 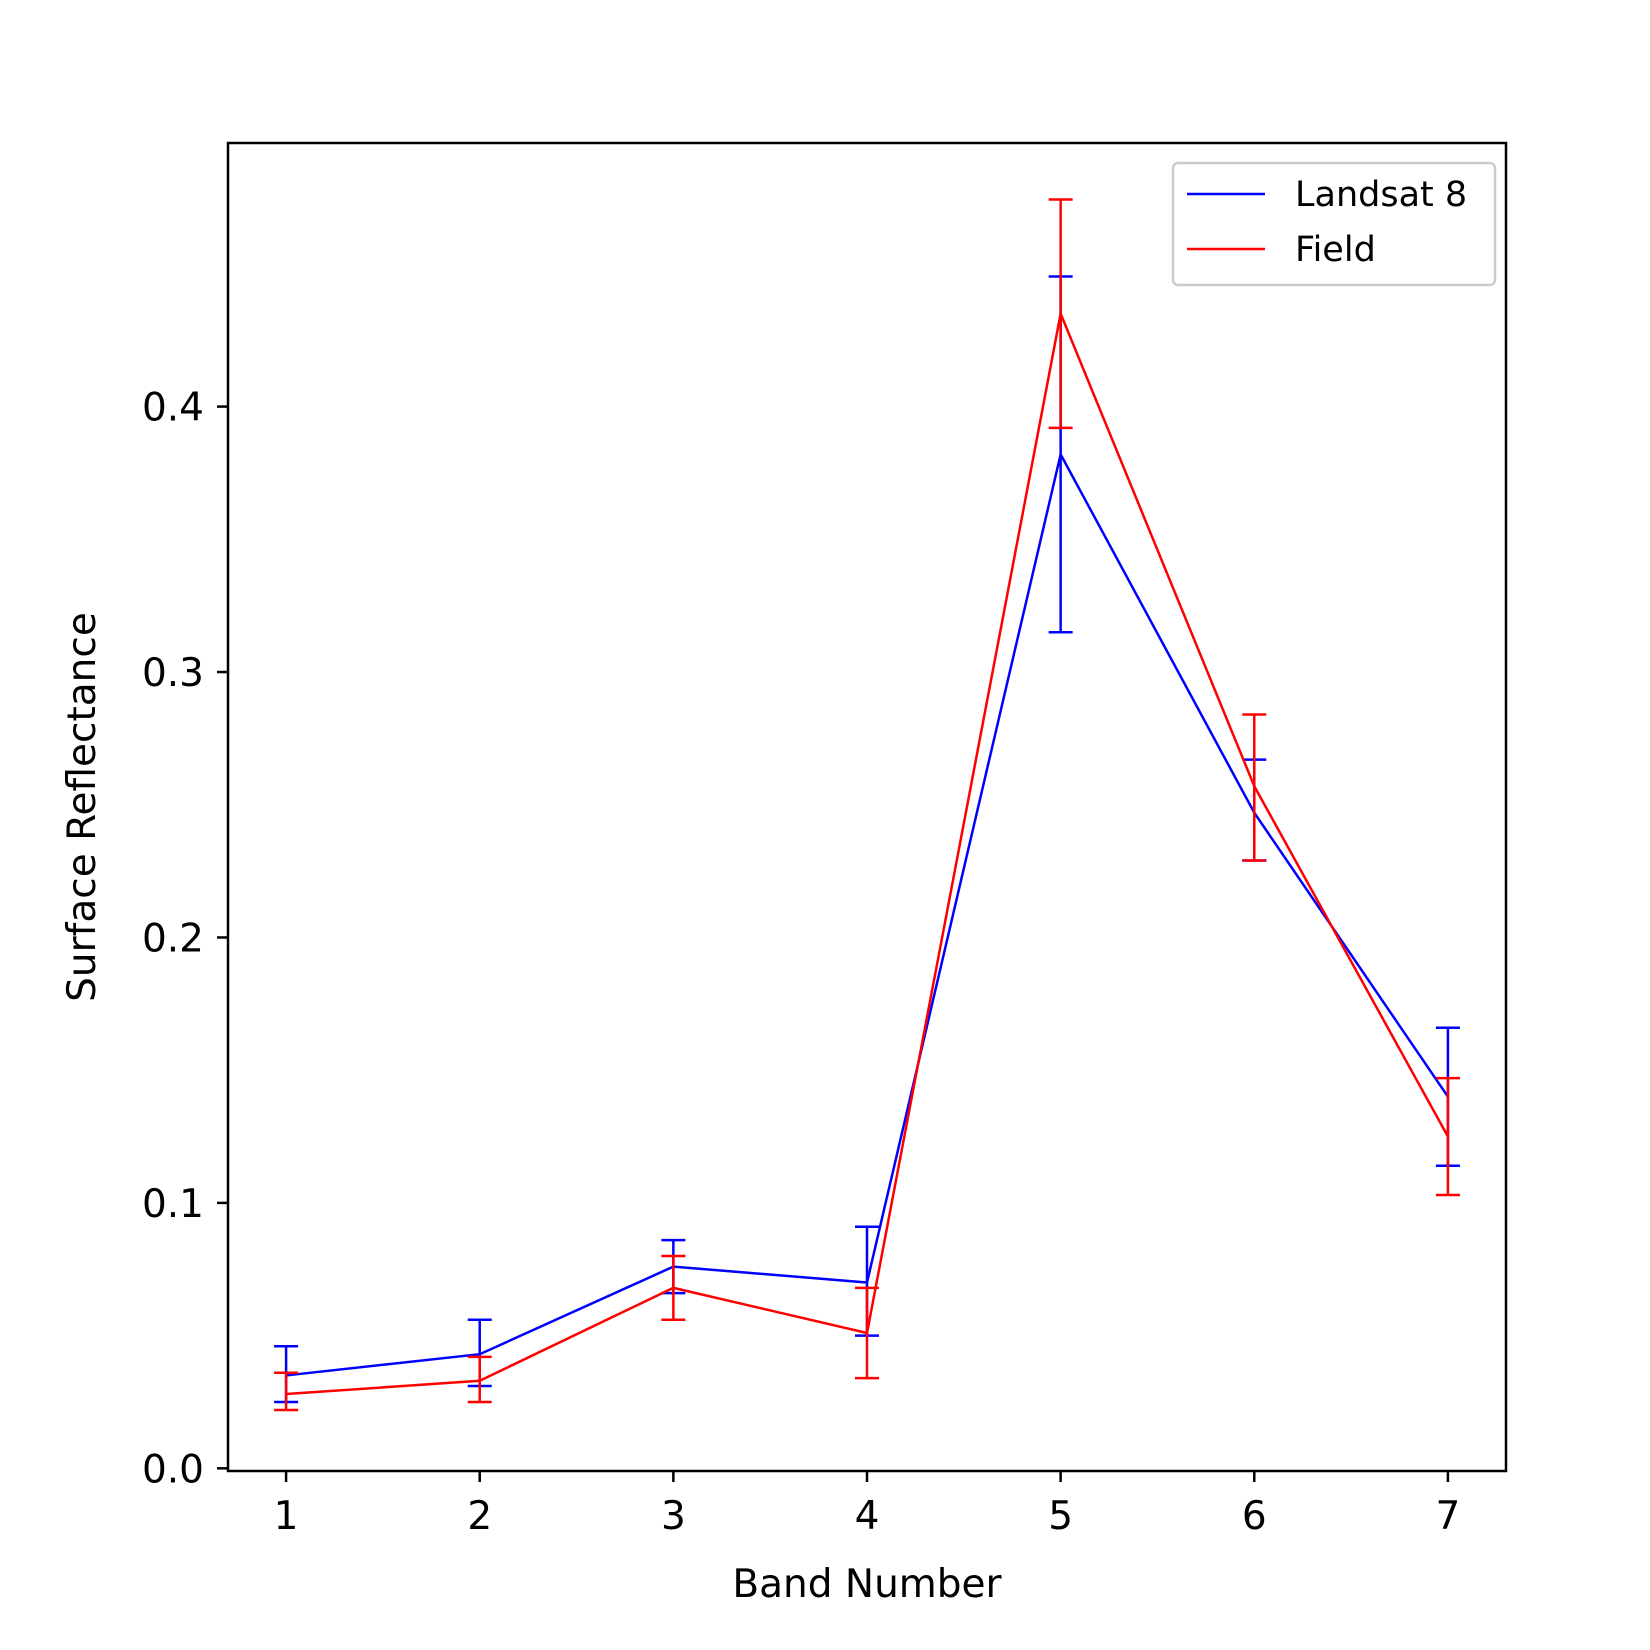 What do you see at coordinates (673, 1516) in the screenshot?
I see `x-tick-label: 3` at bounding box center [673, 1516].